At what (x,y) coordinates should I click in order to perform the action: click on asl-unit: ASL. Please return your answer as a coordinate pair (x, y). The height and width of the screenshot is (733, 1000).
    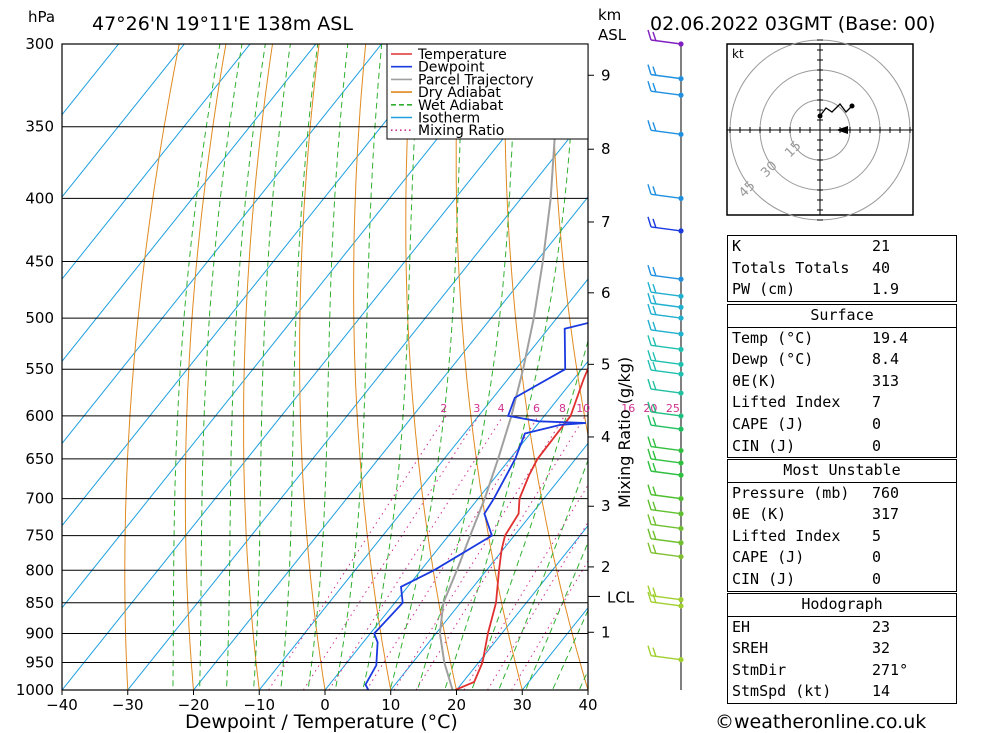
    Looking at the image, I should click on (612, 35).